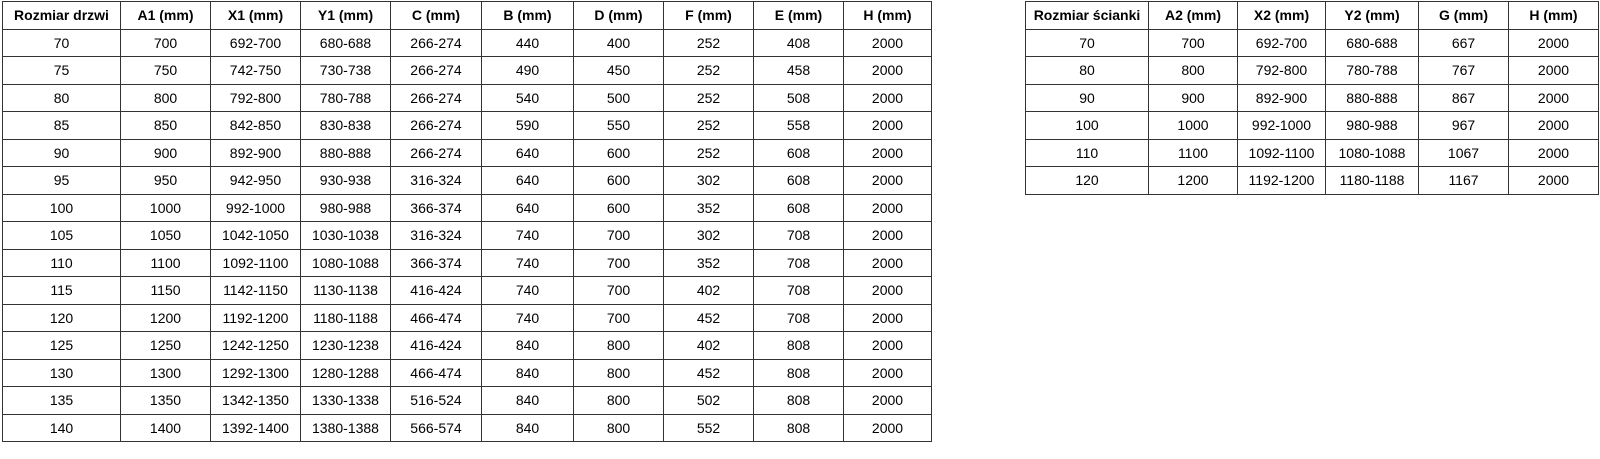 The image size is (1600, 459). Describe the element at coordinates (61, 125) in the screenshot. I see `table-cell: 85` at that location.